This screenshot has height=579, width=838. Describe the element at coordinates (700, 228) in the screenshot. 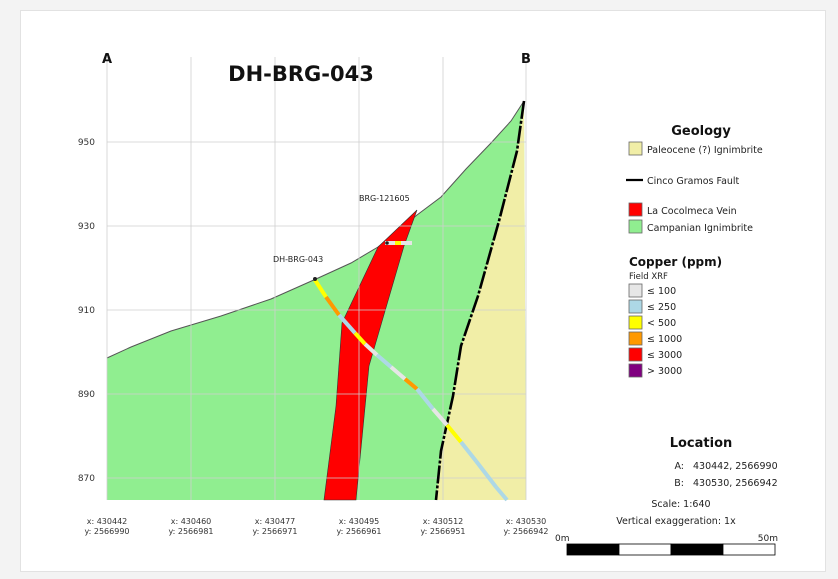

I see `campanian-legend-label: Campanian Ignimbrite` at that location.